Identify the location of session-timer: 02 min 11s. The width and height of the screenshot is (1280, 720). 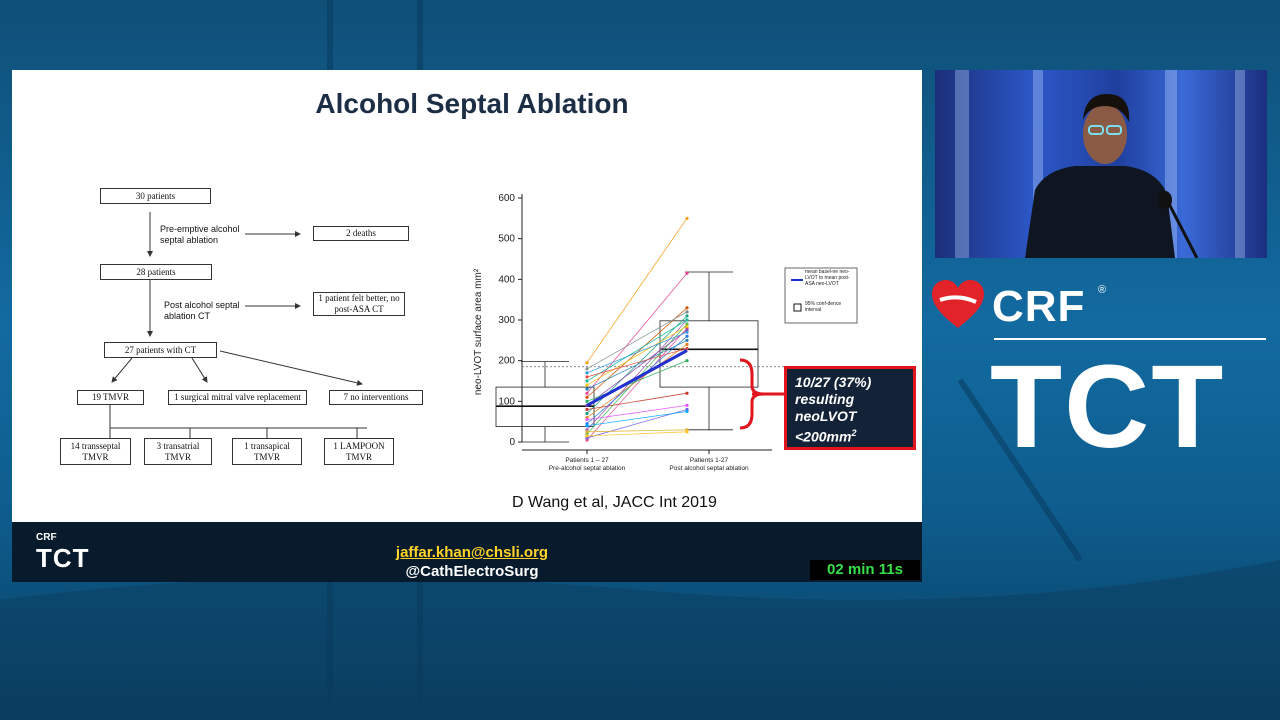
(865, 570).